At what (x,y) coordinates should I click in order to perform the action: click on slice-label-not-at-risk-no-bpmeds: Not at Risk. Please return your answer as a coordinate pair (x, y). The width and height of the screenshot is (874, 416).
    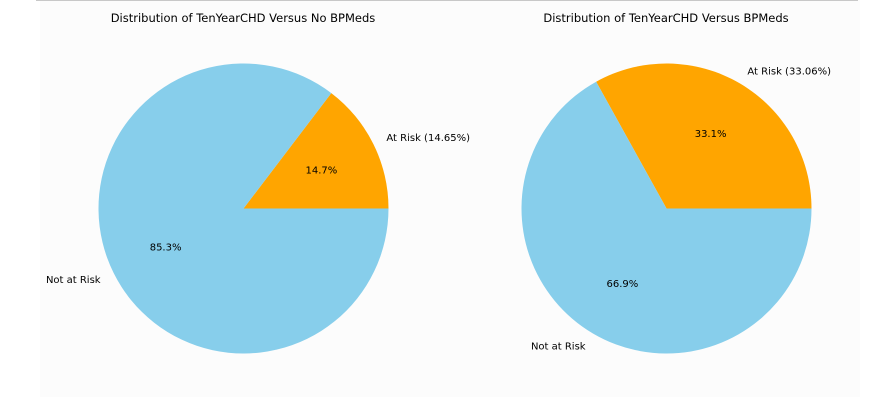
    Looking at the image, I should click on (73, 280).